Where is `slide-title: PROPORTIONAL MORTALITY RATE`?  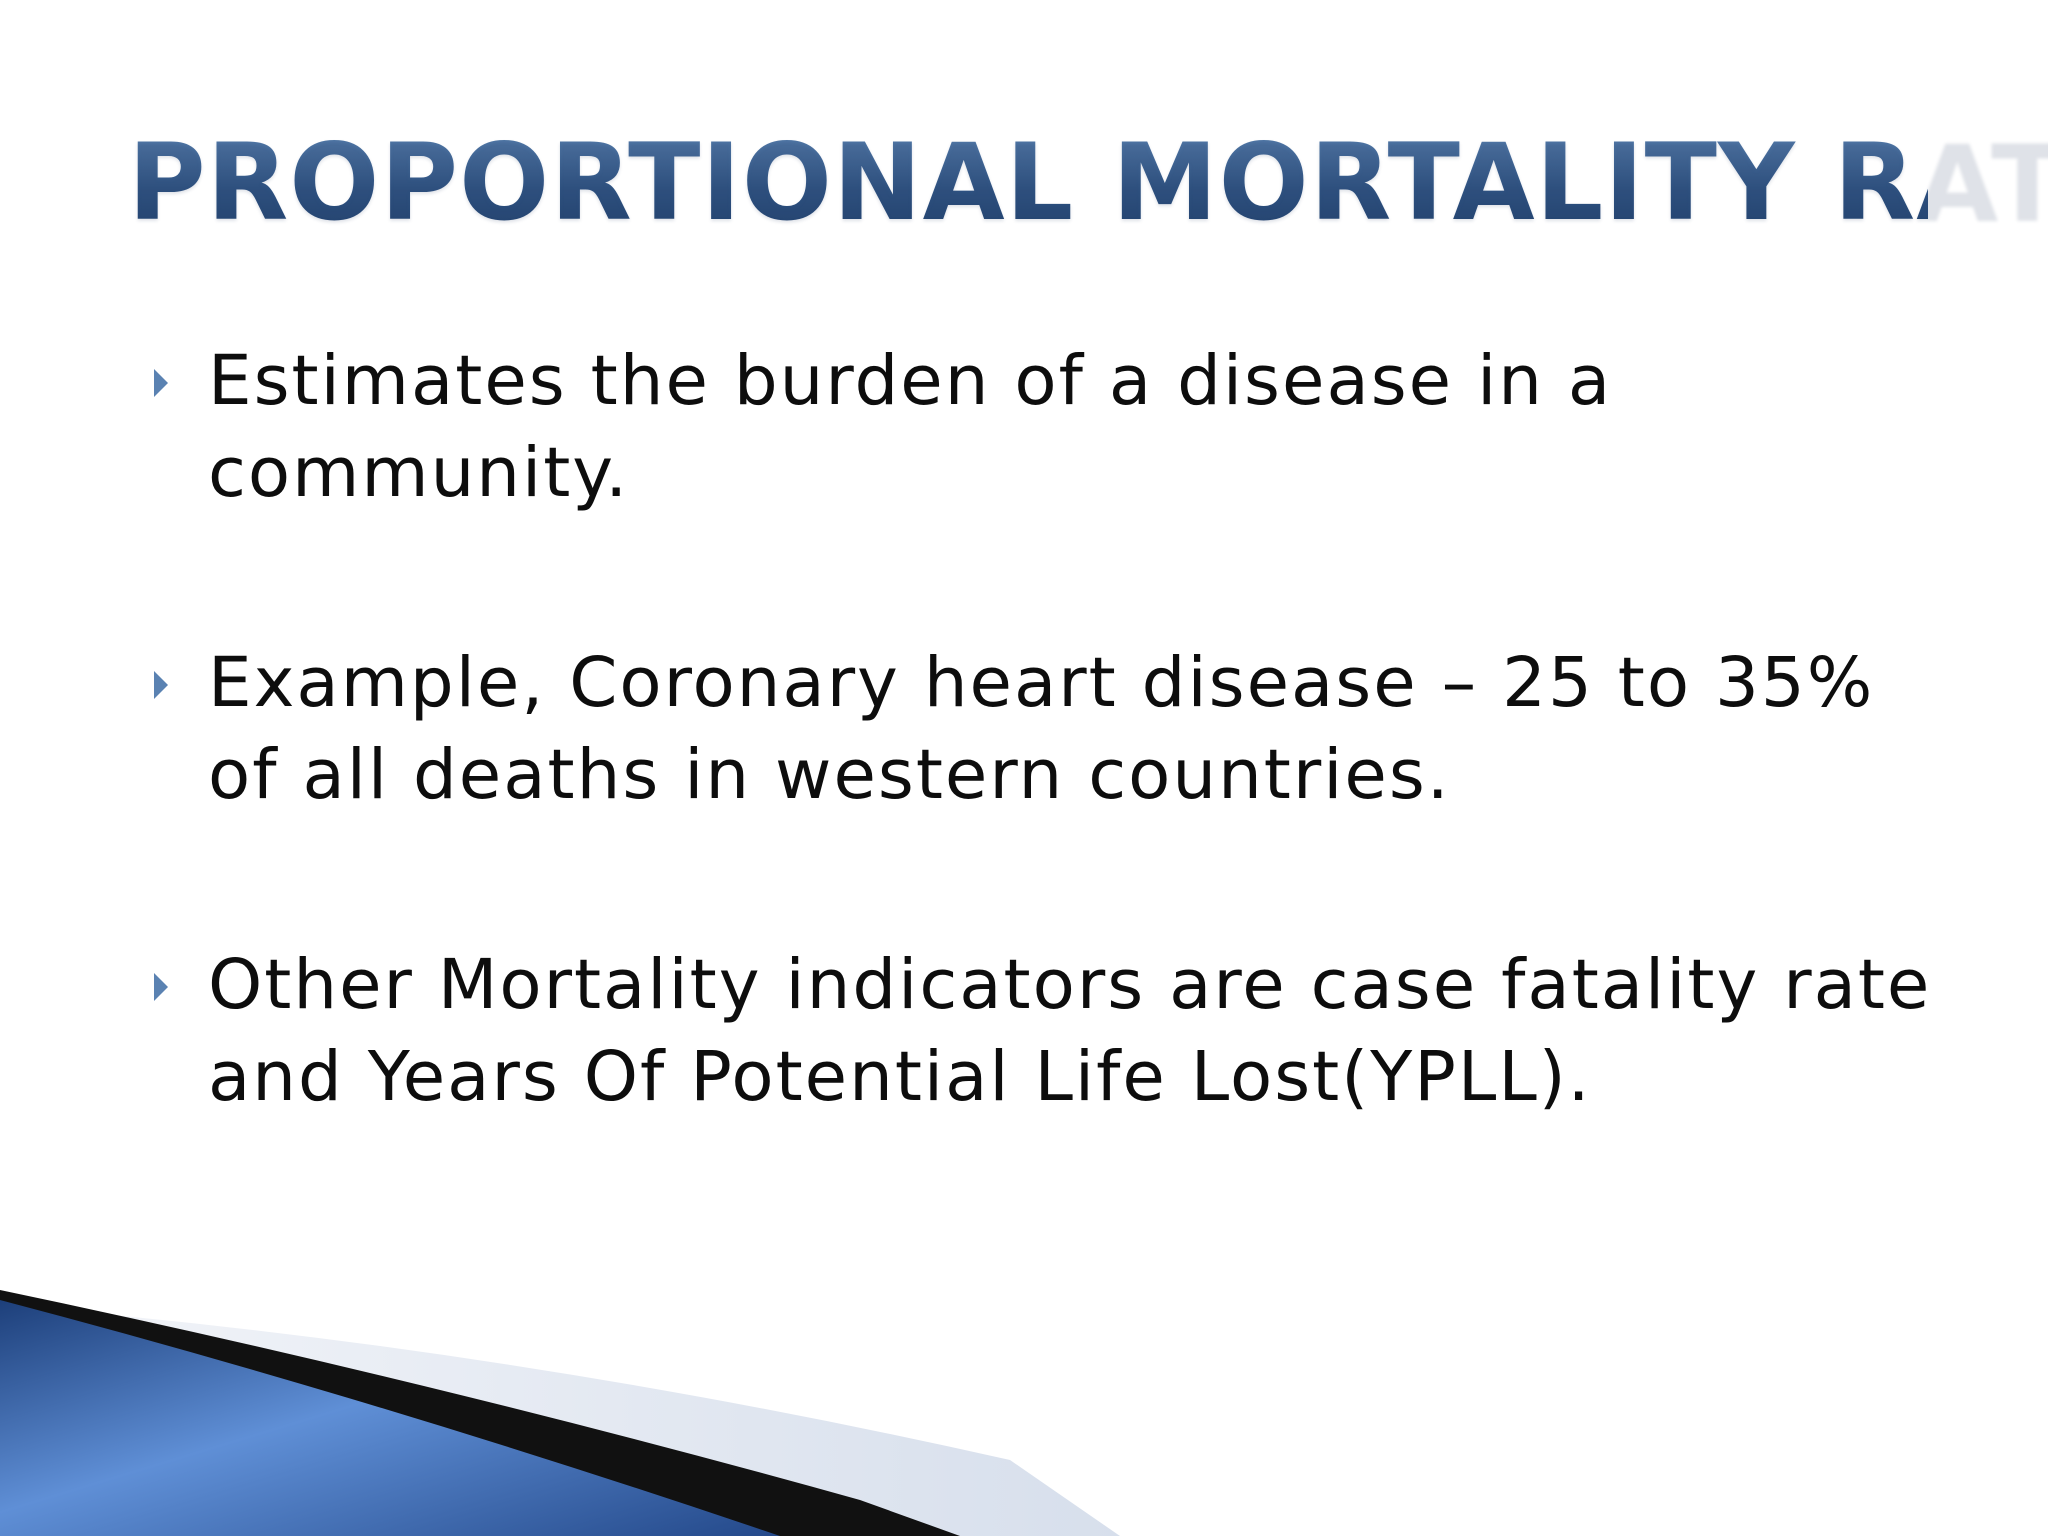
slide-title: PROPORTIONAL MORTALITY RATE is located at coordinates (1088, 183).